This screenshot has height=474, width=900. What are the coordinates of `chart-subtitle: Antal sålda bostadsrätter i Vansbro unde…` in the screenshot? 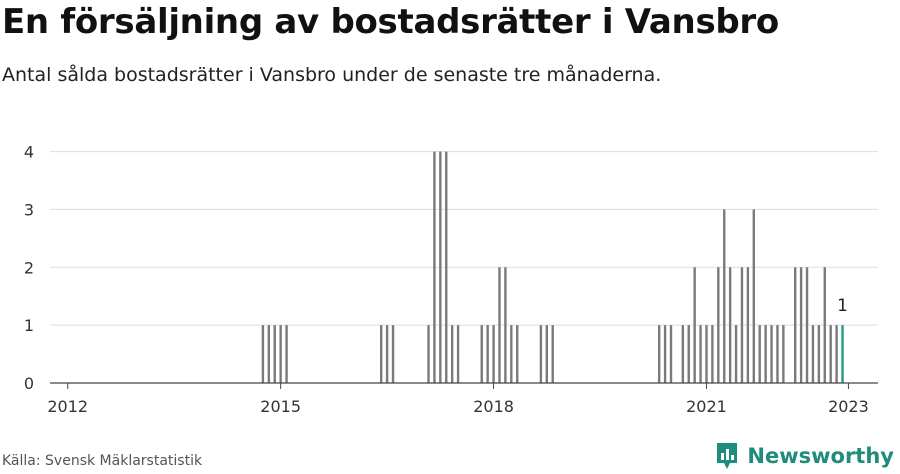 It's located at (332, 75).